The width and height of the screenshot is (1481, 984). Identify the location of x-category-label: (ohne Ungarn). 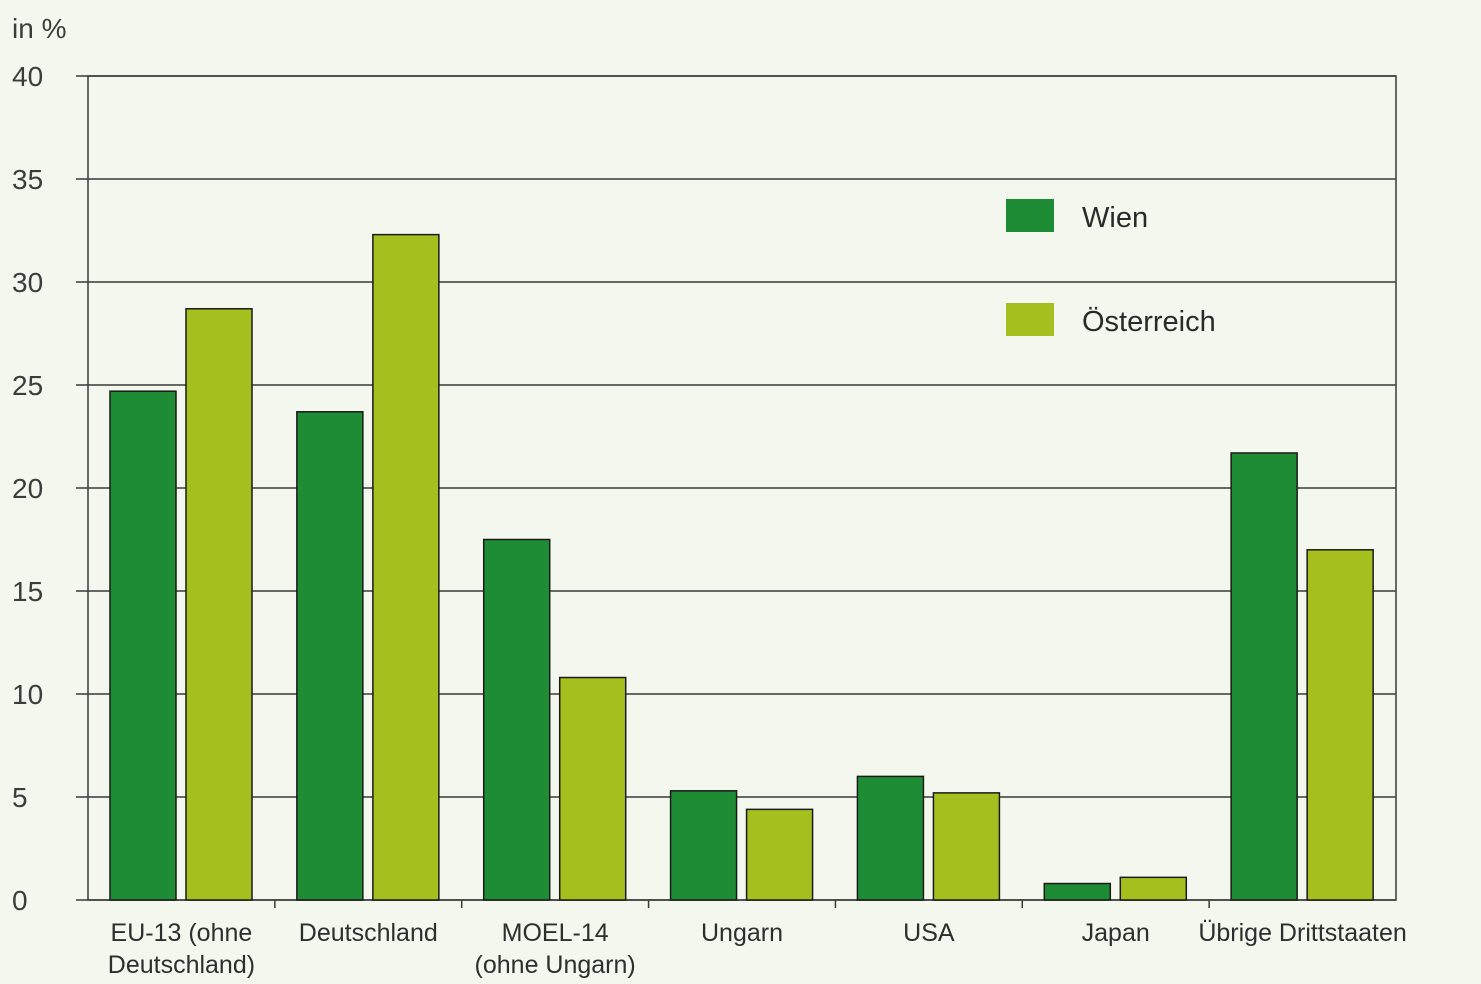
(555, 965).